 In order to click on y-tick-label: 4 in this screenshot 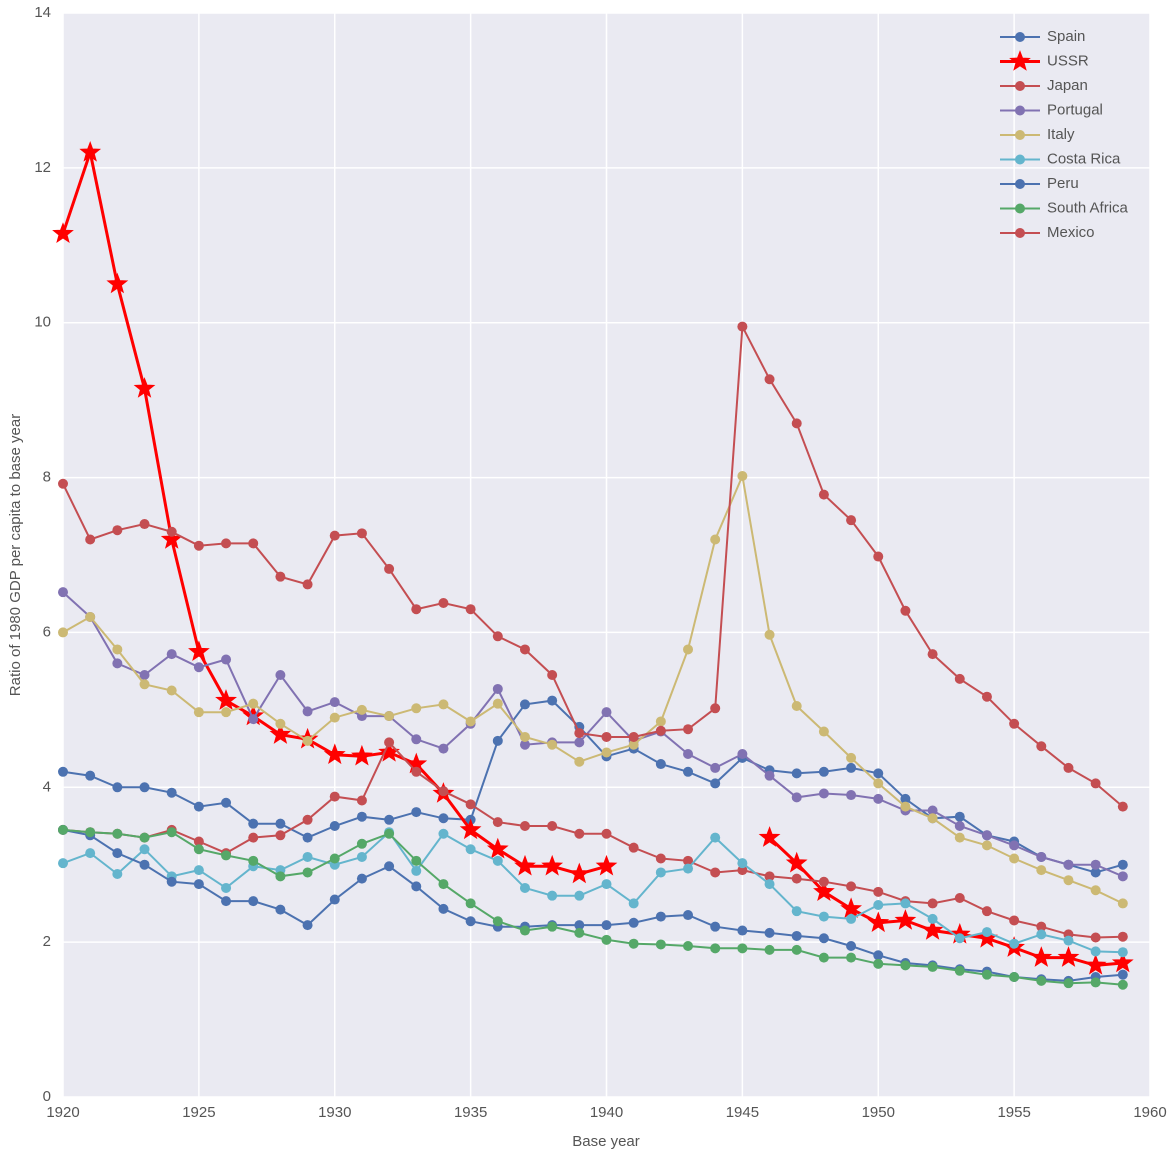, I will do `click(47, 786)`.